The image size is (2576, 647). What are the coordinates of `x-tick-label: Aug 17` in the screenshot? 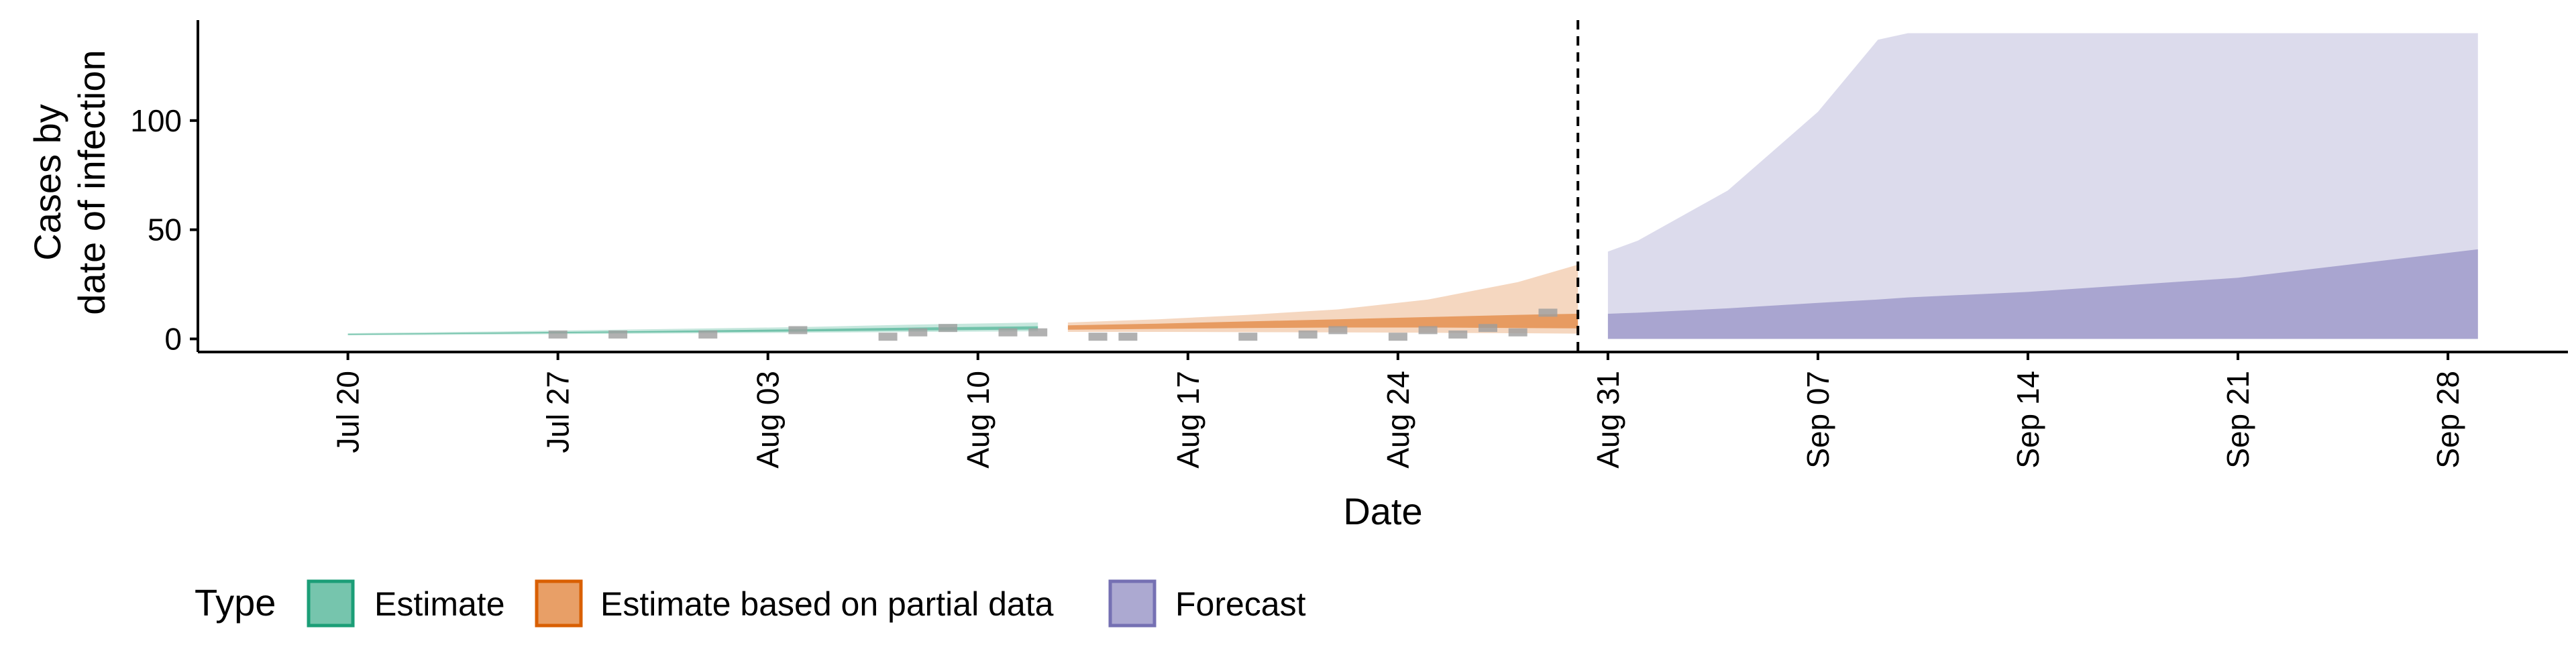 It's located at (1188, 420).